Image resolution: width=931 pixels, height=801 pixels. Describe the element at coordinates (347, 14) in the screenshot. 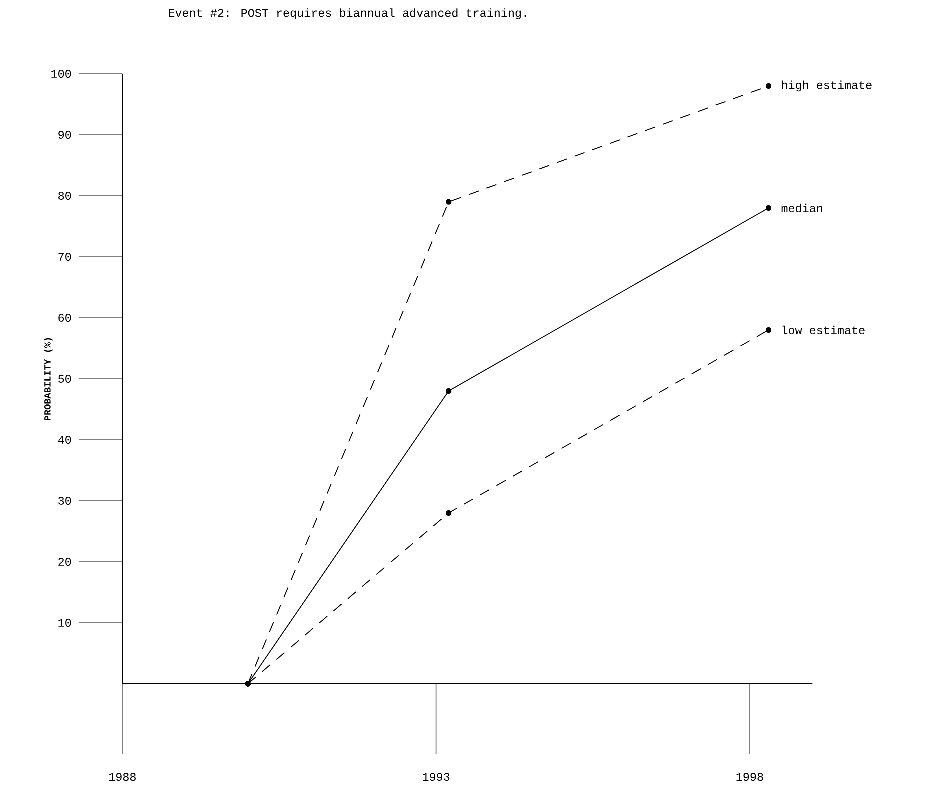

I see `chart-title: Event #2: POST requires biannual advanced training.` at that location.